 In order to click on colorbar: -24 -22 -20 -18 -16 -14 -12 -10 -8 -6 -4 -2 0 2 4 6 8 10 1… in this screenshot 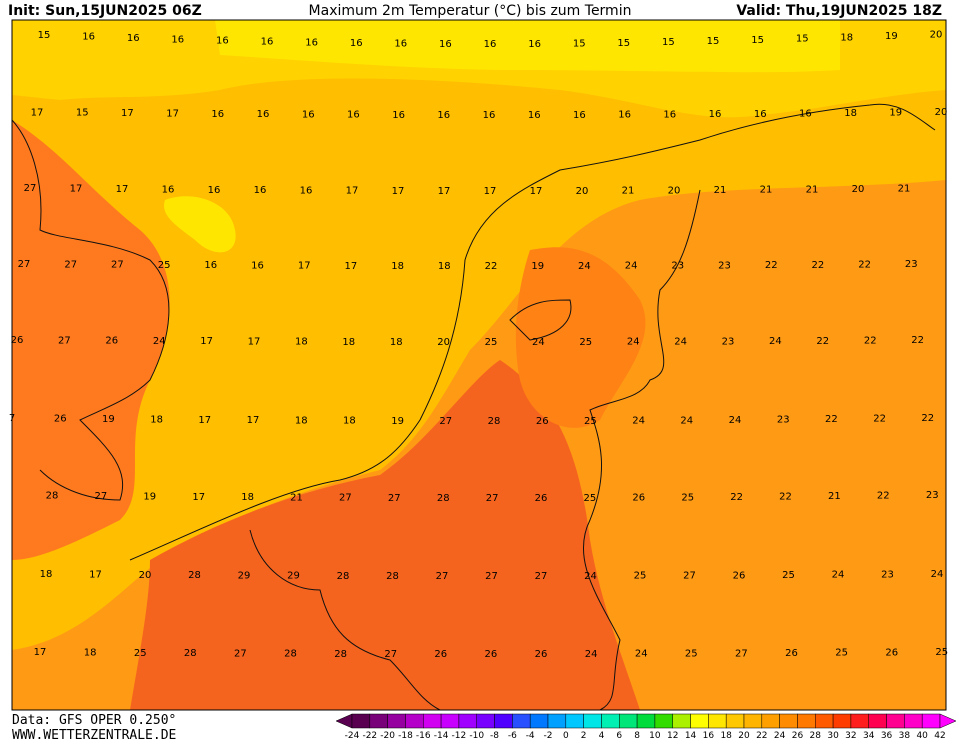, I will do `click(646, 727)`.